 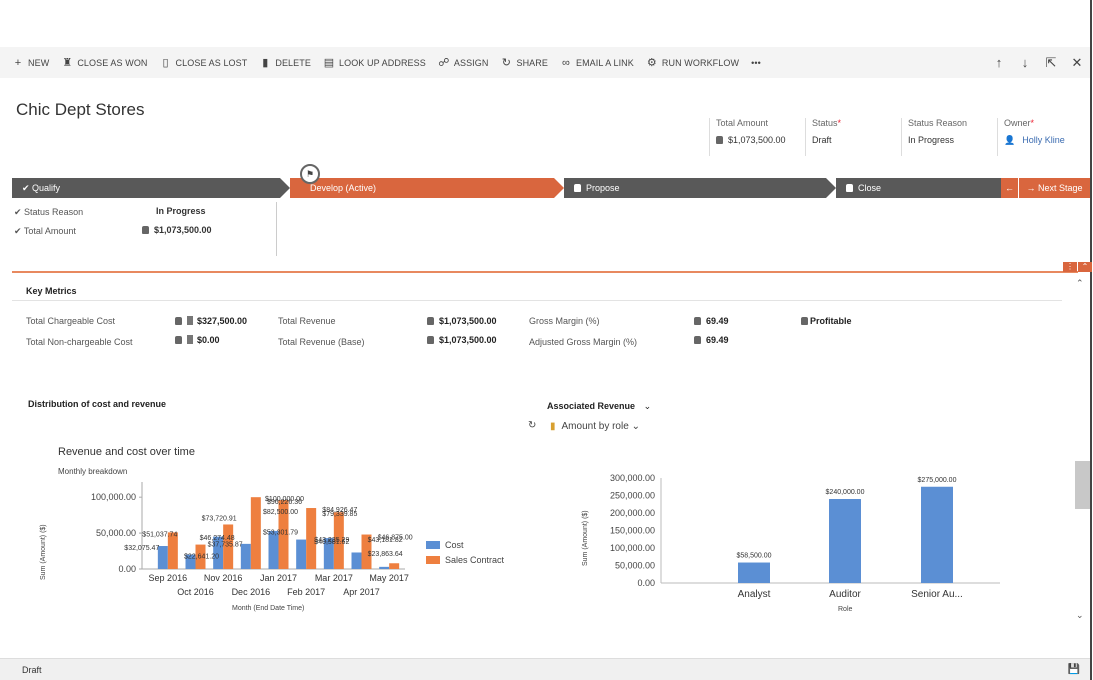 I want to click on share-button: ↻ SHARE, so click(x=524, y=63).